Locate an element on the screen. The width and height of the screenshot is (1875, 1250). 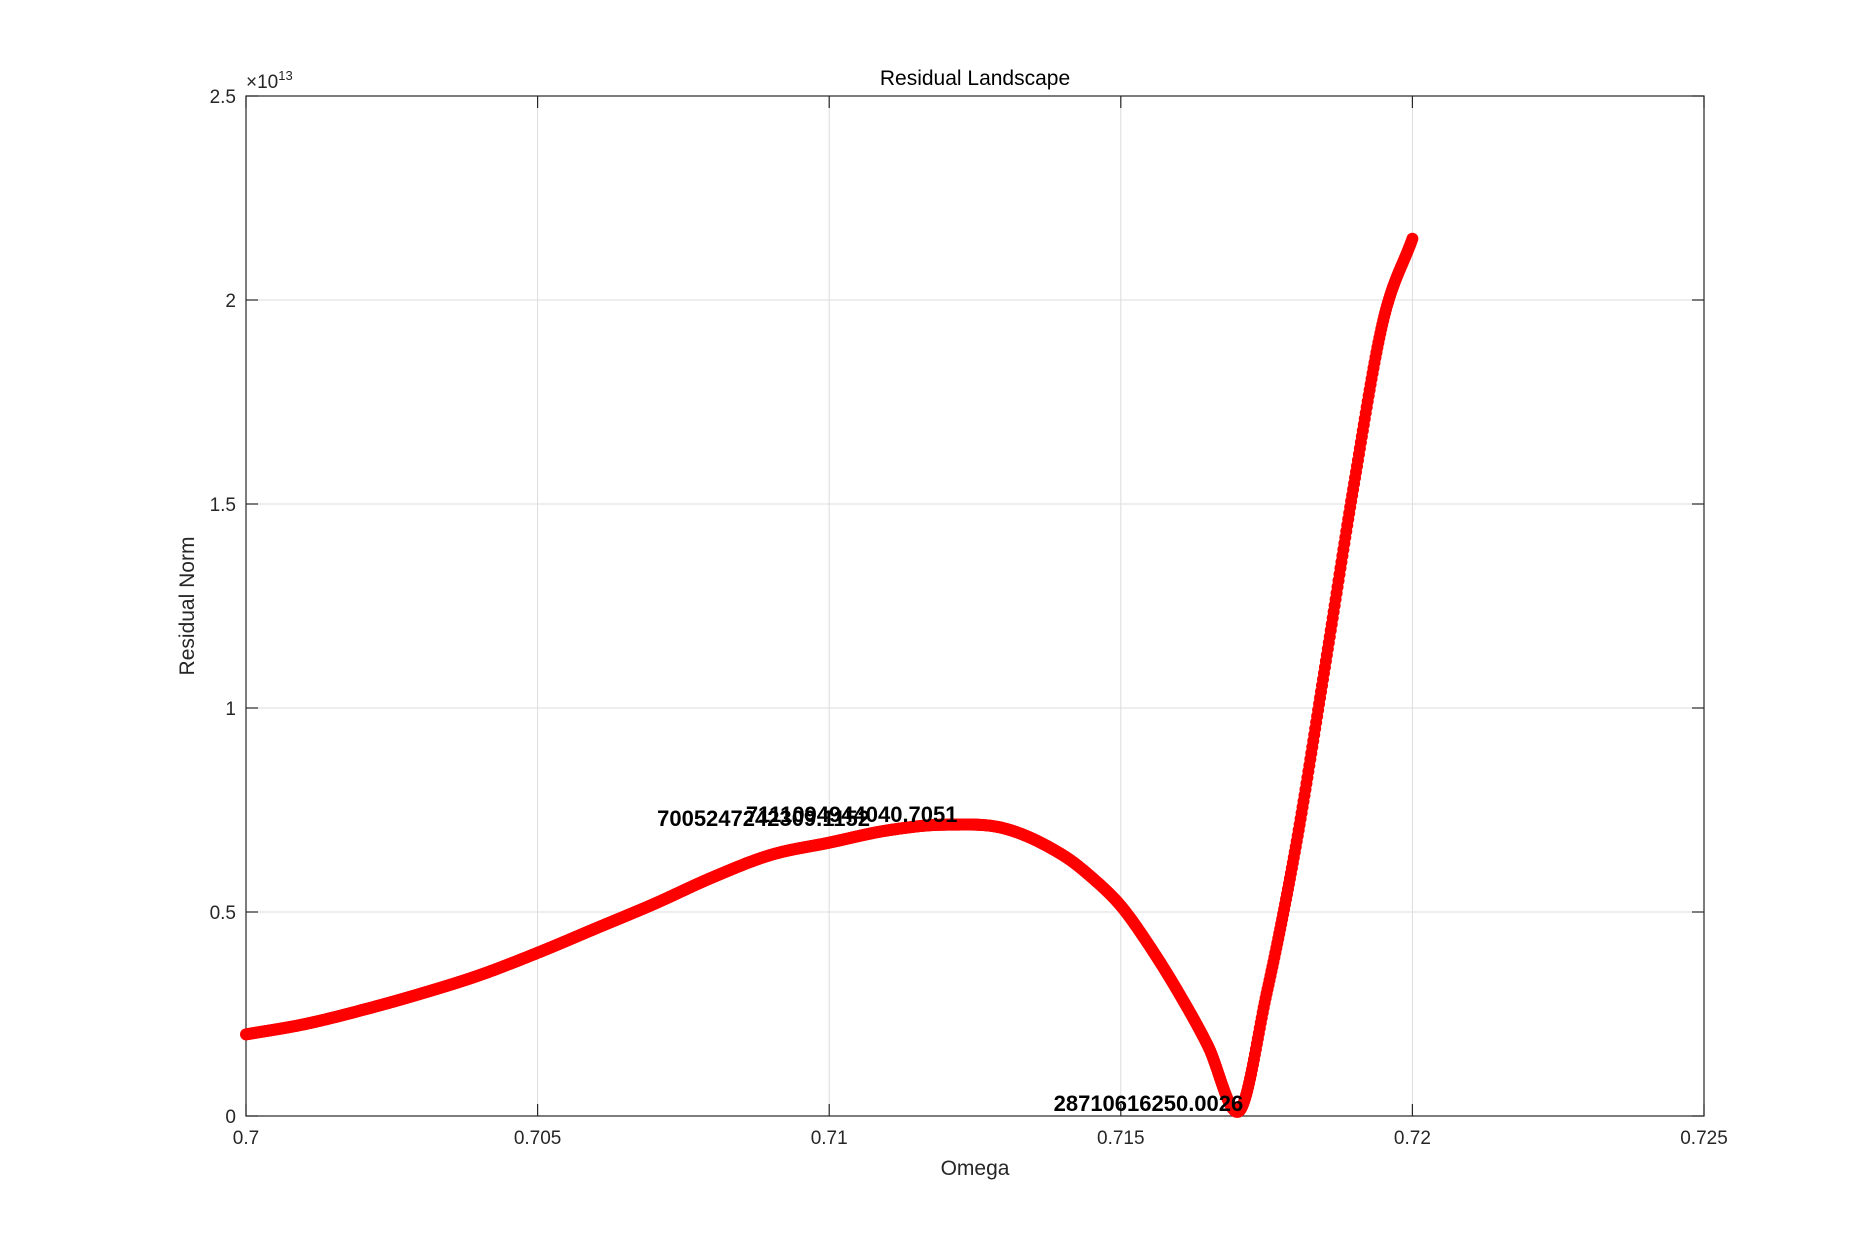
y-tick-label: 0 is located at coordinates (230, 1117).